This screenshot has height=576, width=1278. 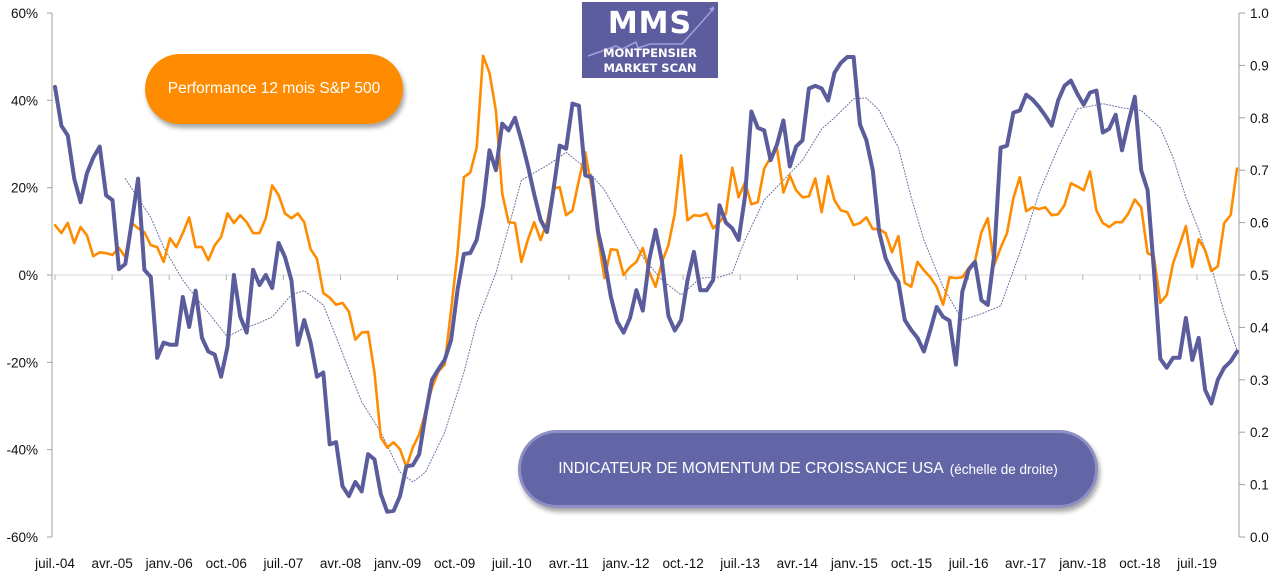 What do you see at coordinates (24, 188) in the screenshot?
I see `left-tick-label: 20%` at bounding box center [24, 188].